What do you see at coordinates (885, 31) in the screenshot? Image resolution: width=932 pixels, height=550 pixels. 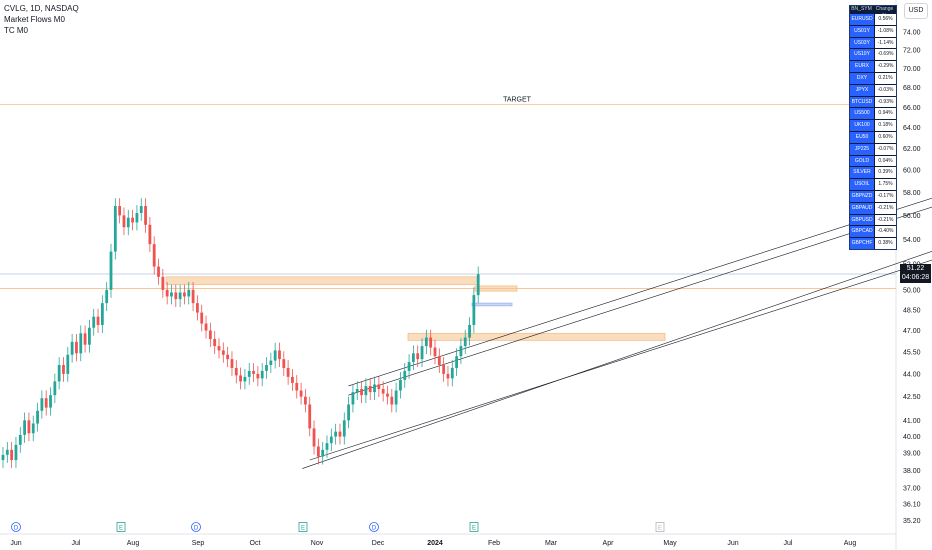 I see `ticker-change: -1.08%` at bounding box center [885, 31].